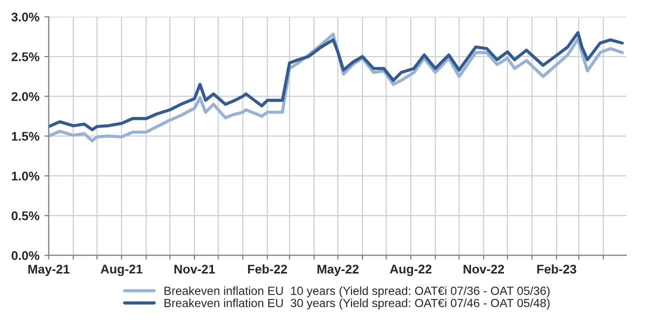  What do you see at coordinates (357, 292) in the screenshot?
I see `legend-label: Breakeven inflation EU 10 years (Yield spread: OAT€i 07/36 - OAT 05/36)` at bounding box center [357, 292].